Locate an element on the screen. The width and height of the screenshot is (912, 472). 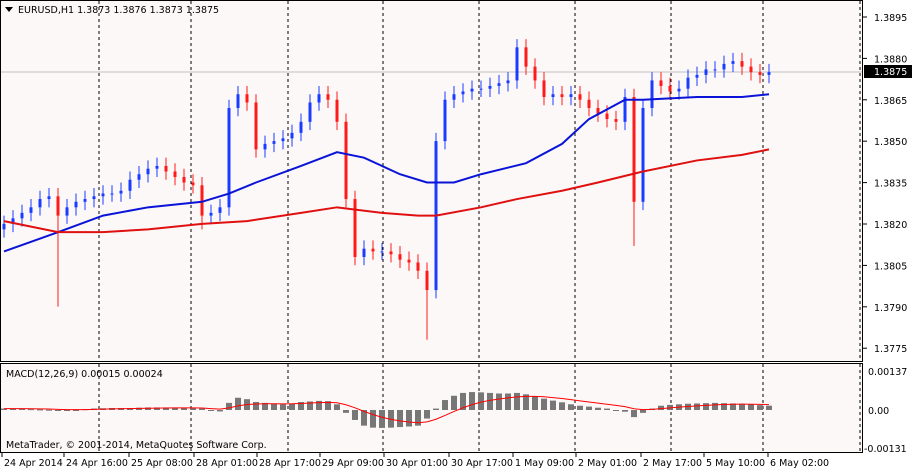
macd-tick-label: -0.00131 is located at coordinates (885, 449).